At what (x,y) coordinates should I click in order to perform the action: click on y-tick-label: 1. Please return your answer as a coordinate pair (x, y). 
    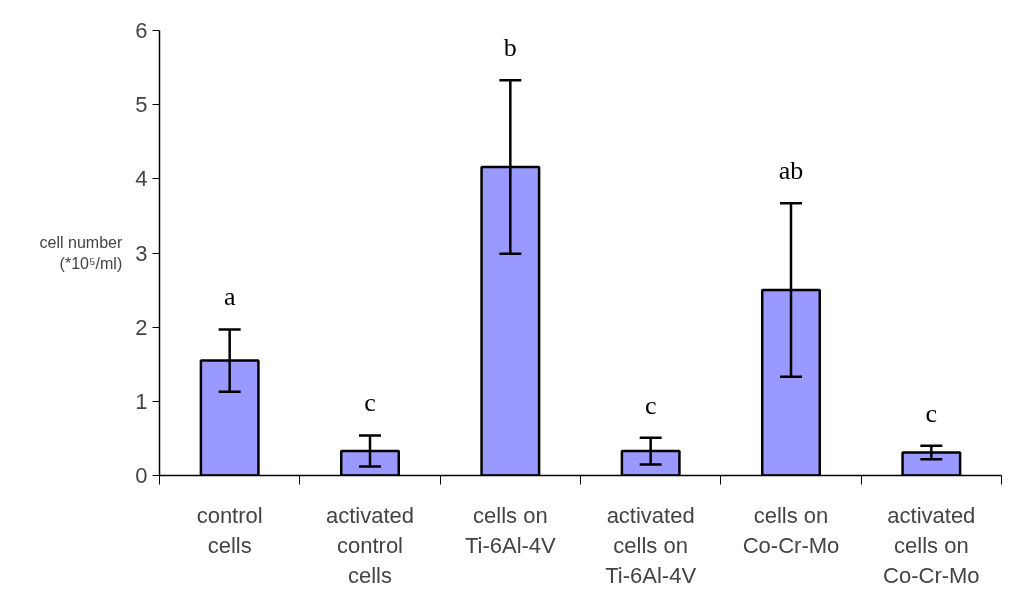
    Looking at the image, I should click on (141, 401).